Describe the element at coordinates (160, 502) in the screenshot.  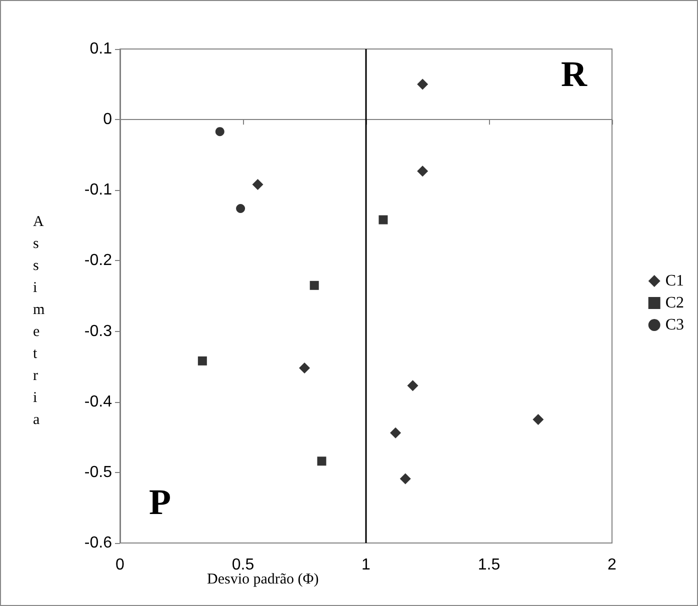
I see `annotation: P` at that location.